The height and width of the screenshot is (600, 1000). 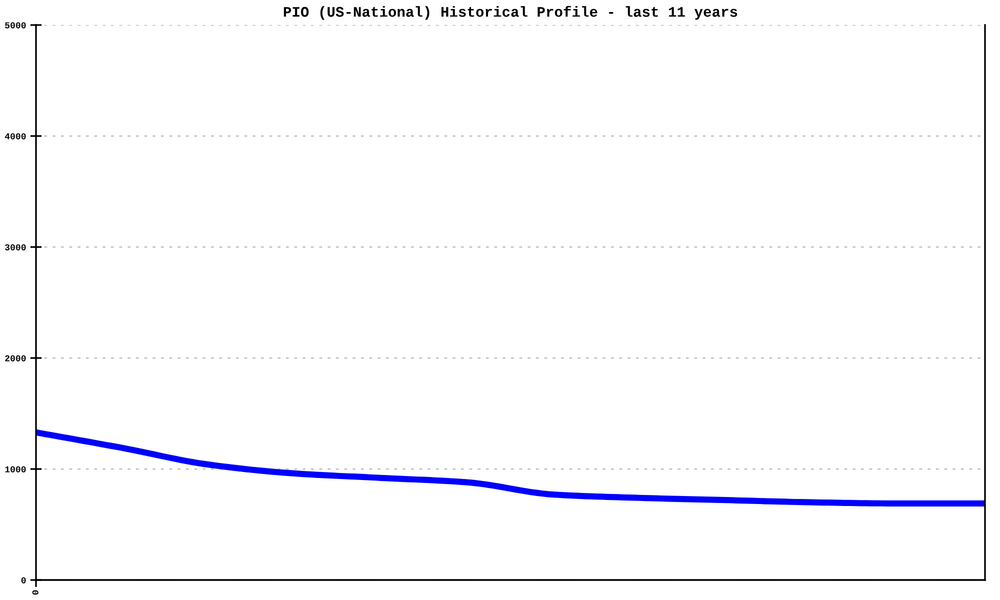 I want to click on y-tick-label: 0, so click(x=23, y=580).